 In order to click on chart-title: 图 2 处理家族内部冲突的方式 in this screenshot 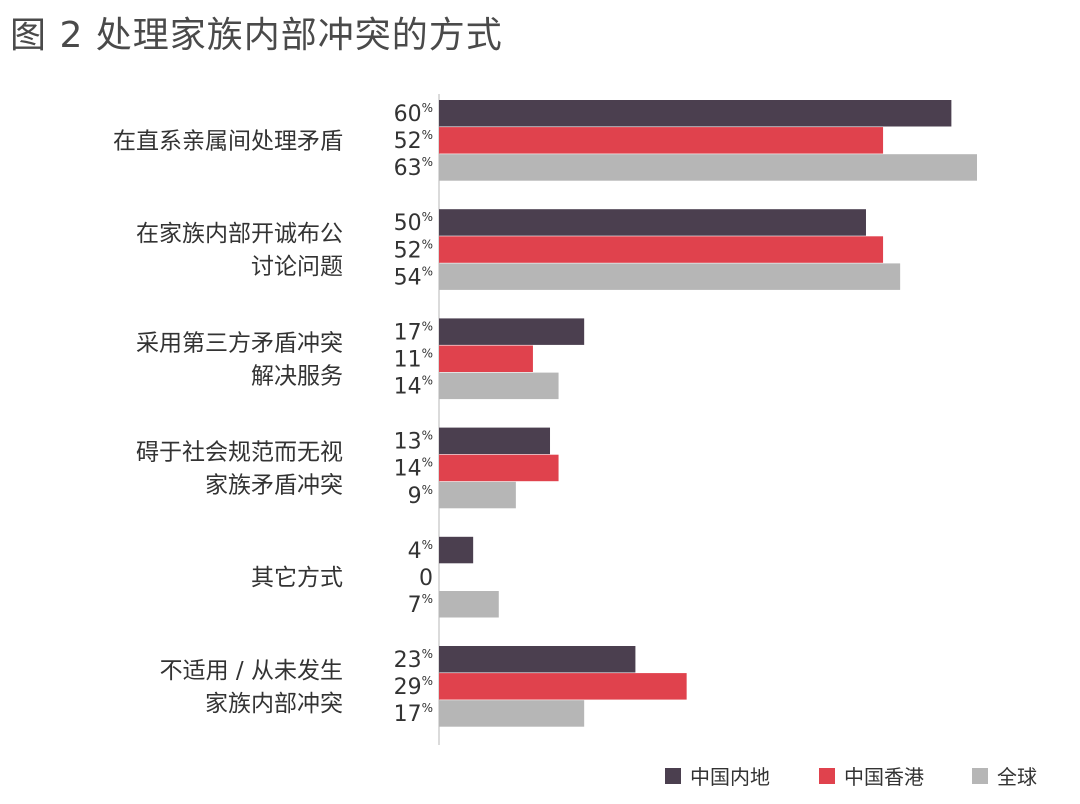, I will do `click(256, 35)`.